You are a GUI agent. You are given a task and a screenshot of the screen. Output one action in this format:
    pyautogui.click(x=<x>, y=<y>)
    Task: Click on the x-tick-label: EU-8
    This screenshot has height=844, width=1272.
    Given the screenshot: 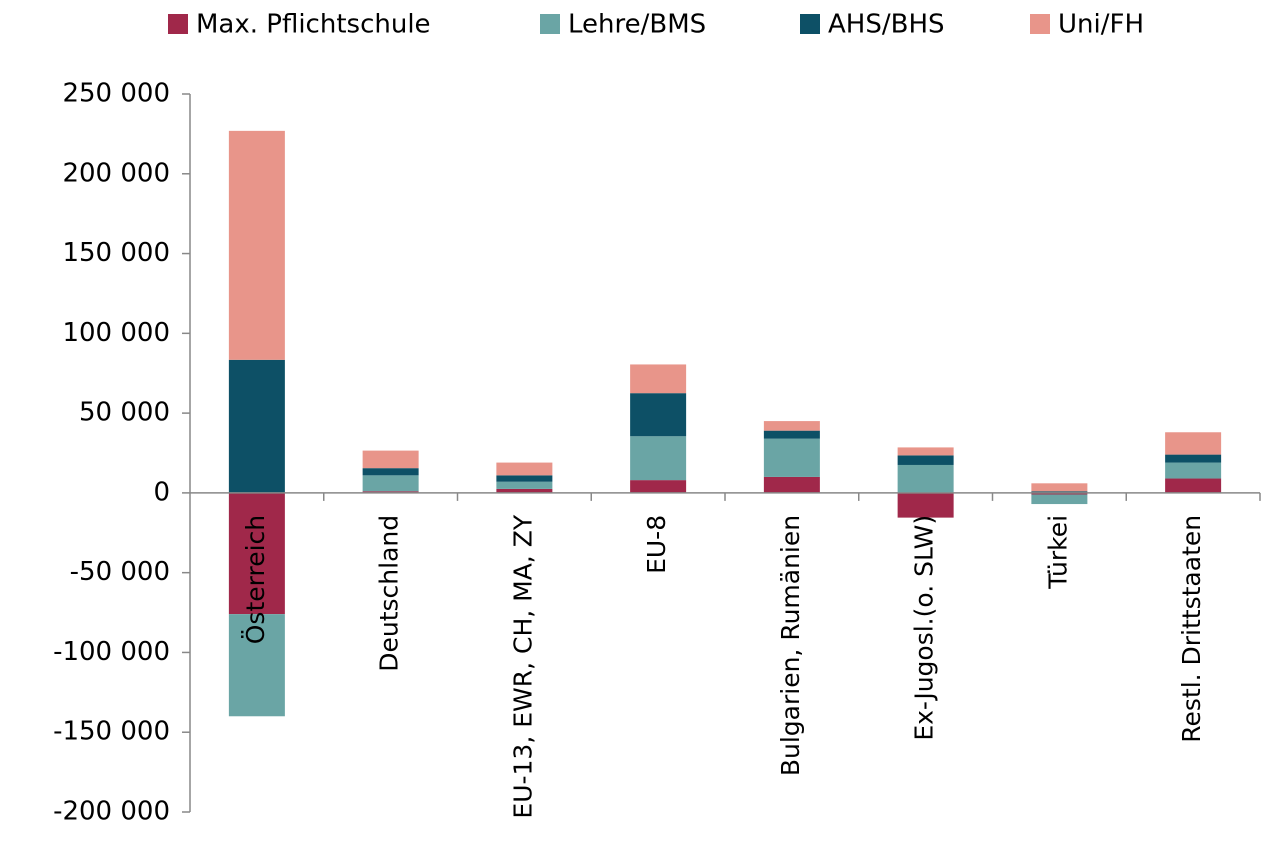 What is the action you would take?
    pyautogui.click(x=656, y=544)
    